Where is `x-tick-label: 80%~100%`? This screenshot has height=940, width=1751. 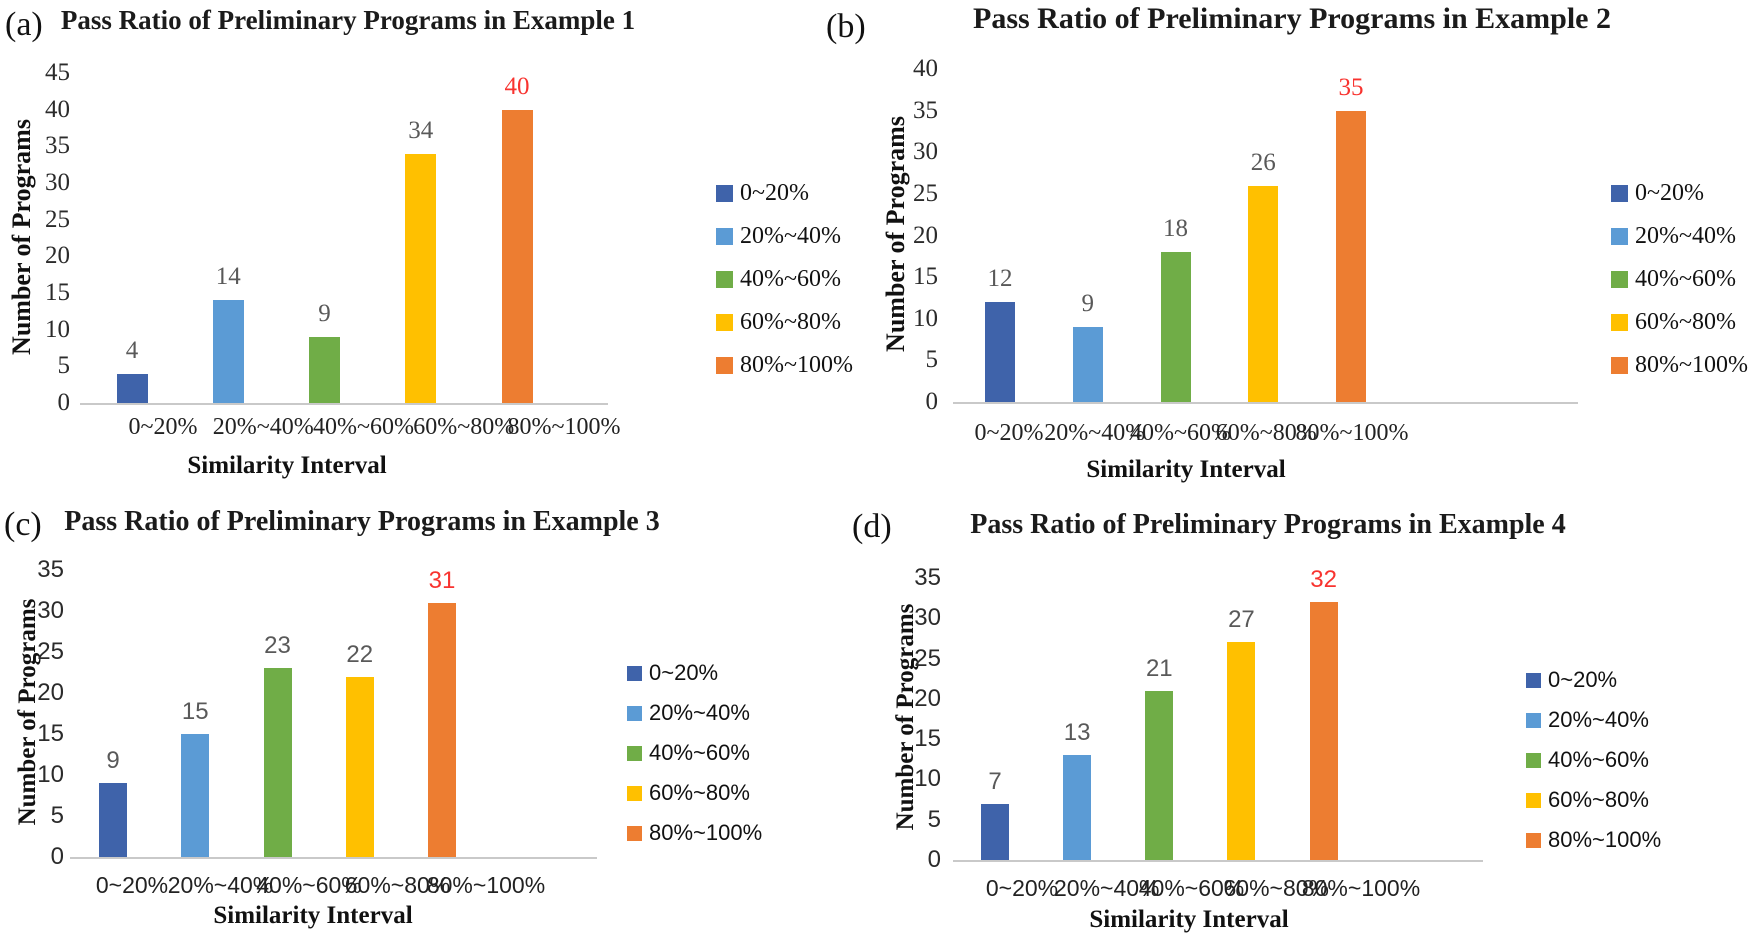
x-tick-label: 80%~100% is located at coordinates (1352, 433).